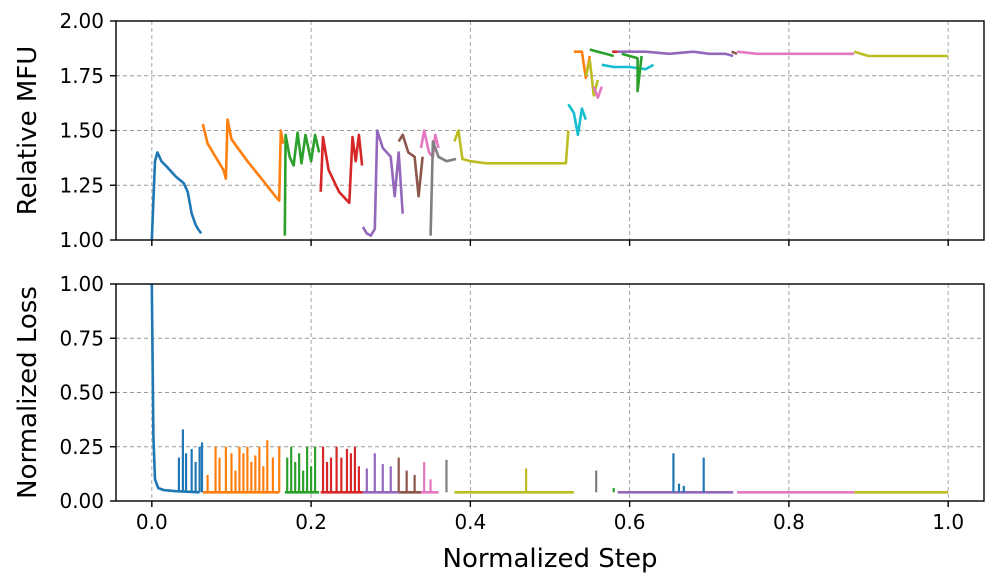 The width and height of the screenshot is (997, 586). I want to click on y-tick-label: 0.75, so click(81, 338).